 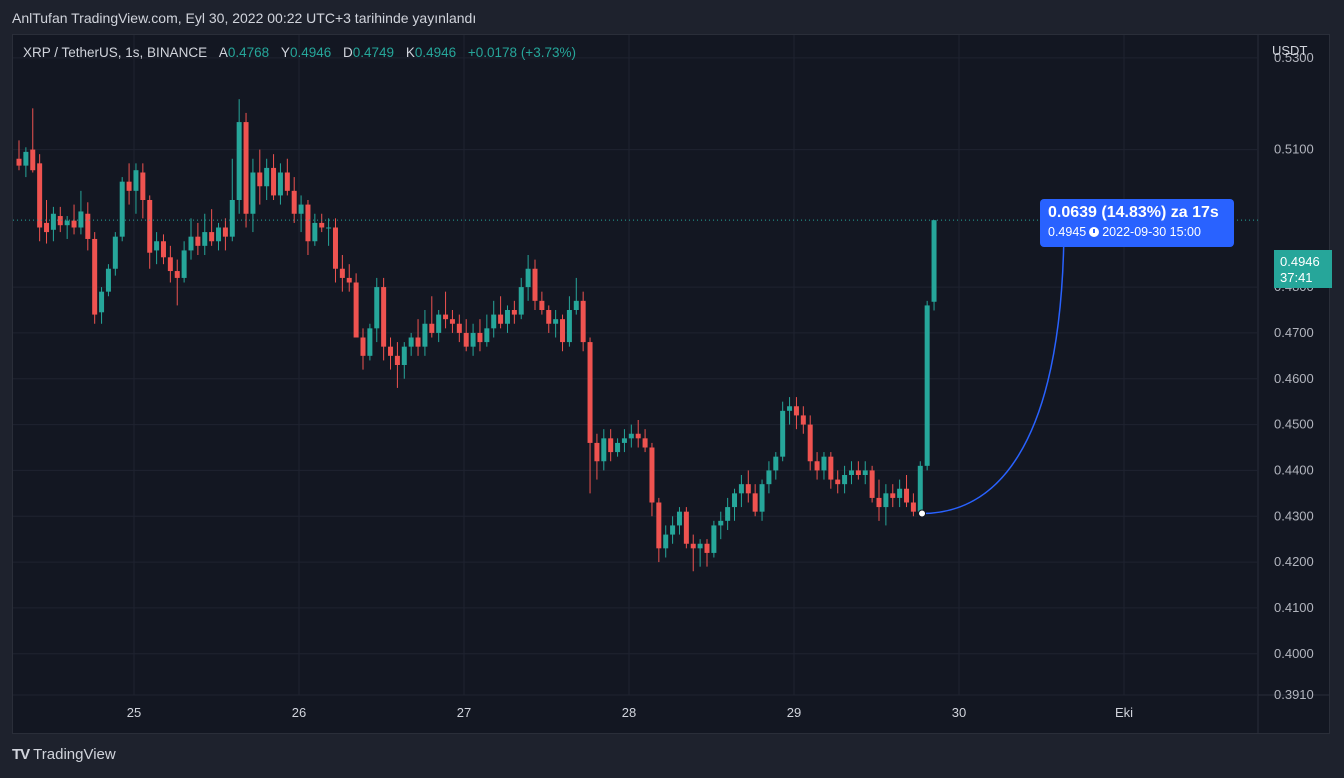 I want to click on tradingview-brand: TV TradingView, so click(x=64, y=754).